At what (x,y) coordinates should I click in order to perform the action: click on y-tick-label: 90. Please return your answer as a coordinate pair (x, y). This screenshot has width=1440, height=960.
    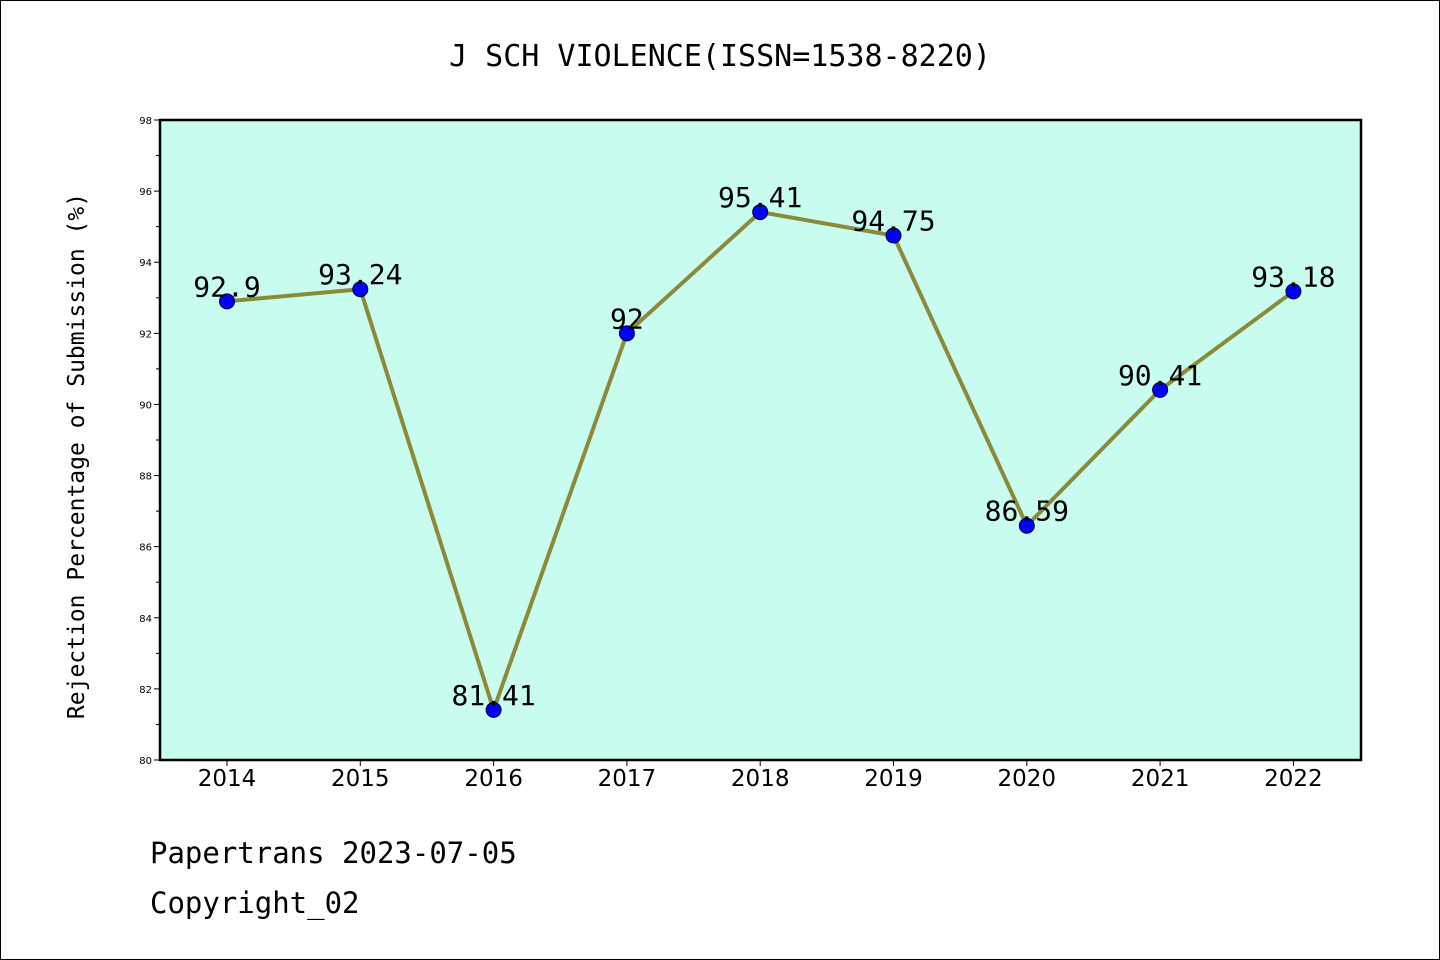
    Looking at the image, I should click on (145, 405).